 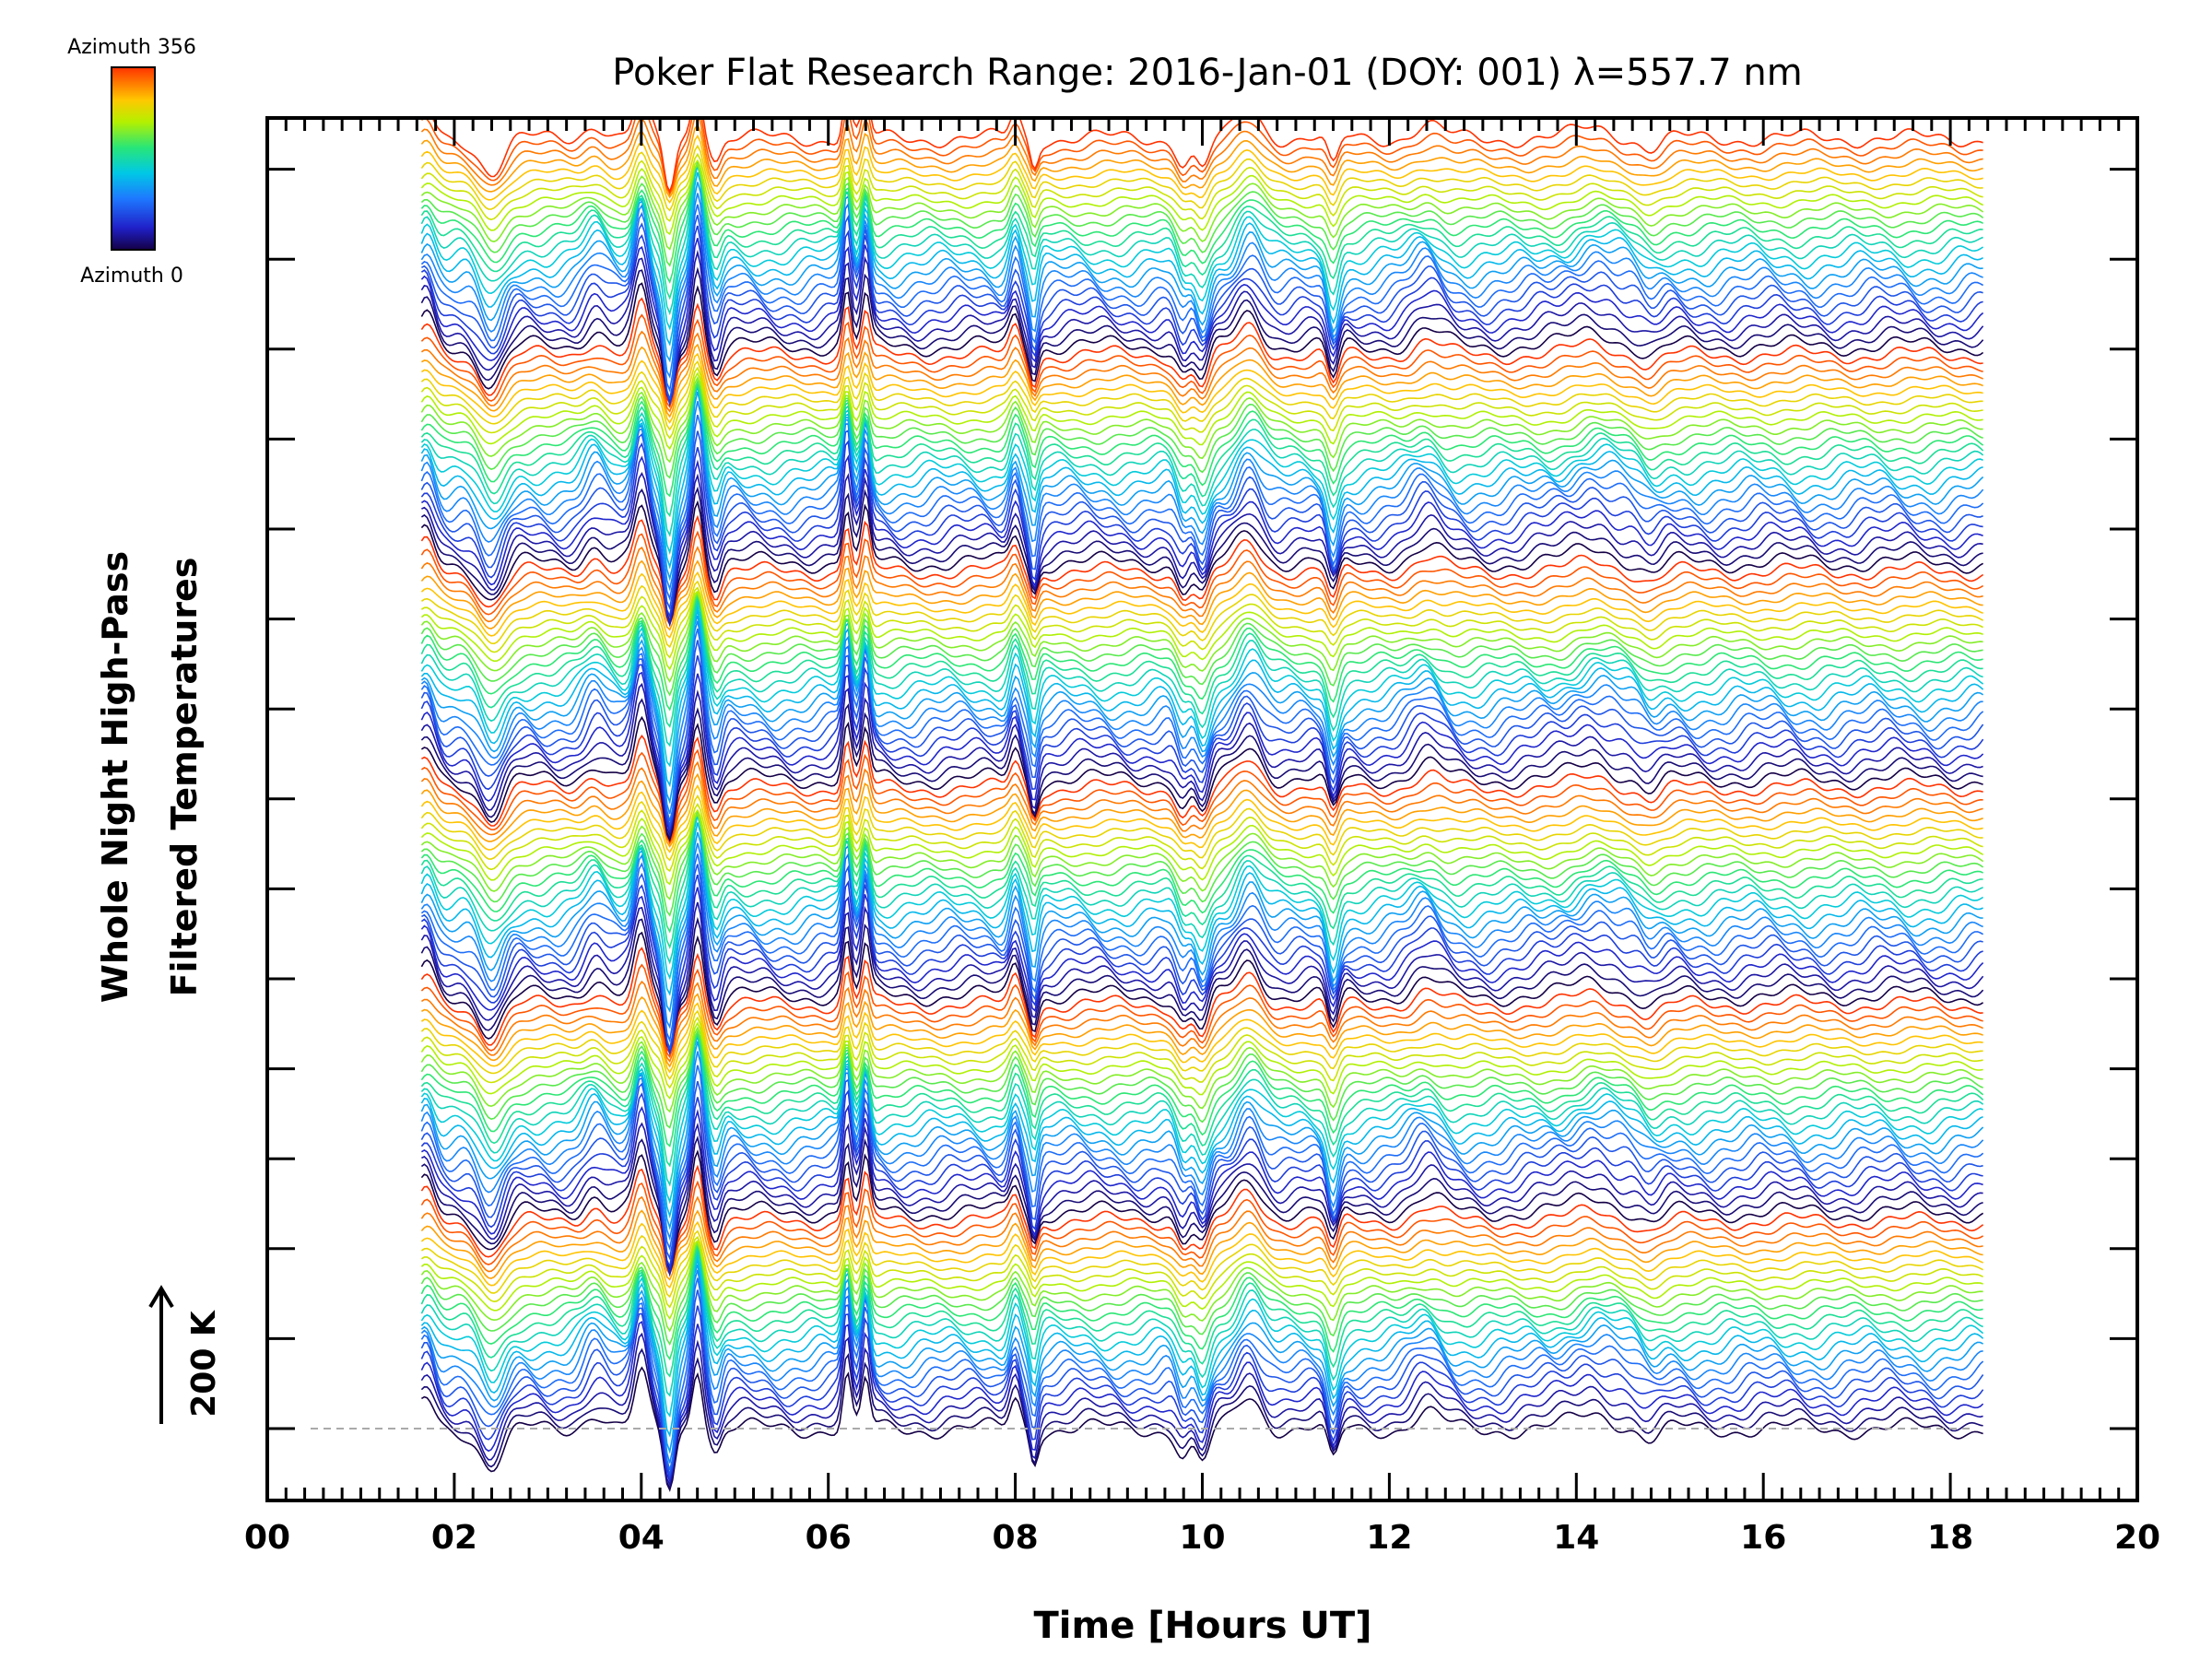 I want to click on colorbar-top-label: Azimuth 356, so click(x=131, y=47).